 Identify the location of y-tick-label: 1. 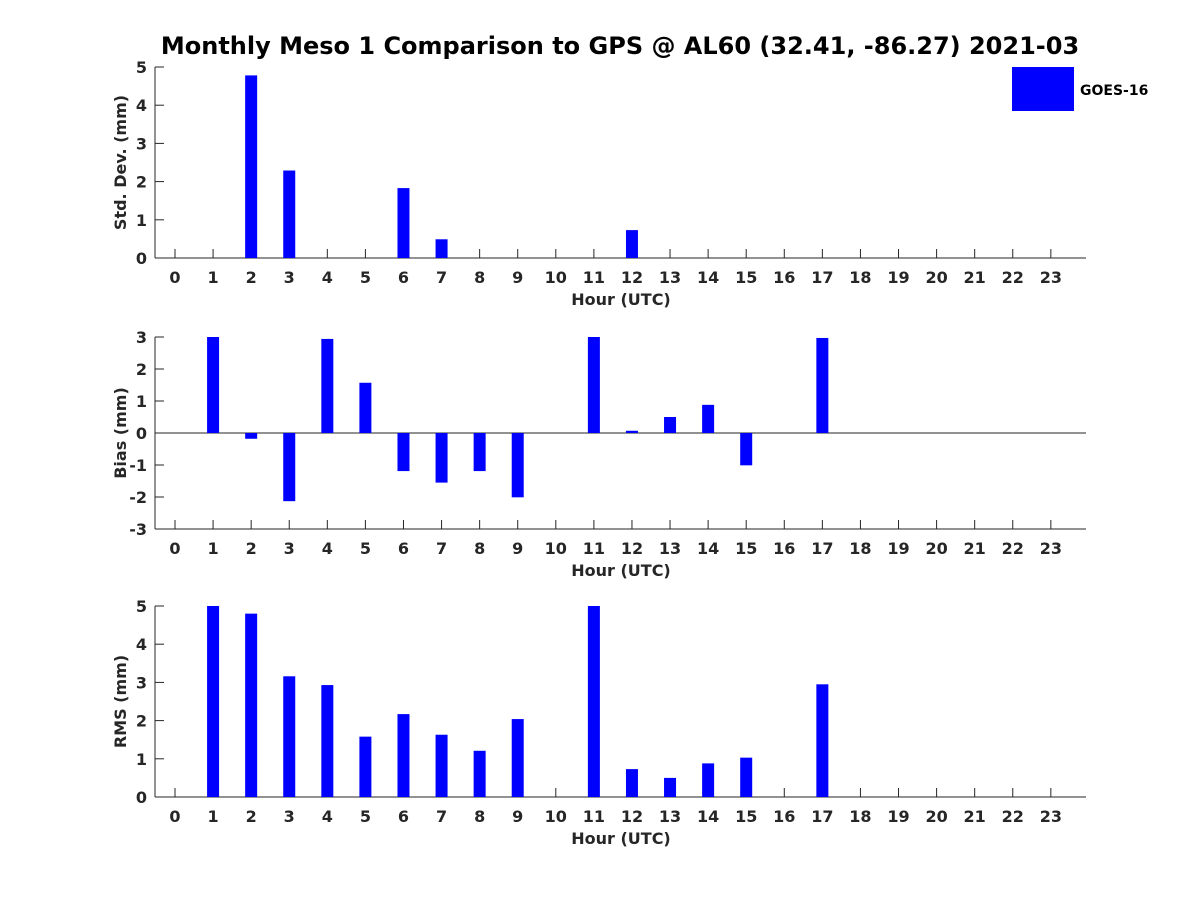
(141, 401).